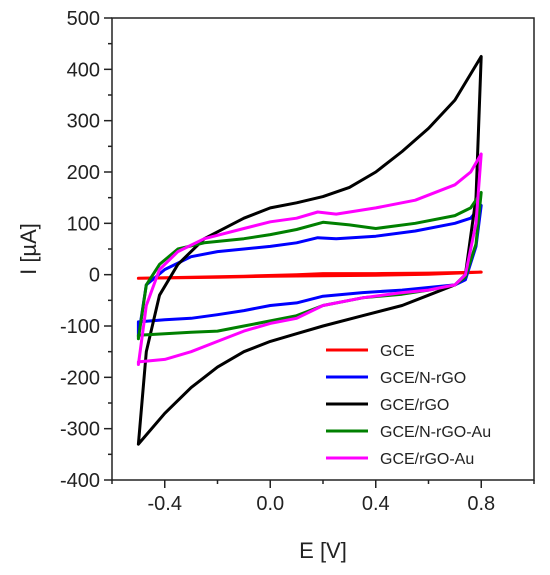 Image resolution: width=550 pixels, height=575 pixels. What do you see at coordinates (270, 504) in the screenshot?
I see `x-tick-label: 0.0` at bounding box center [270, 504].